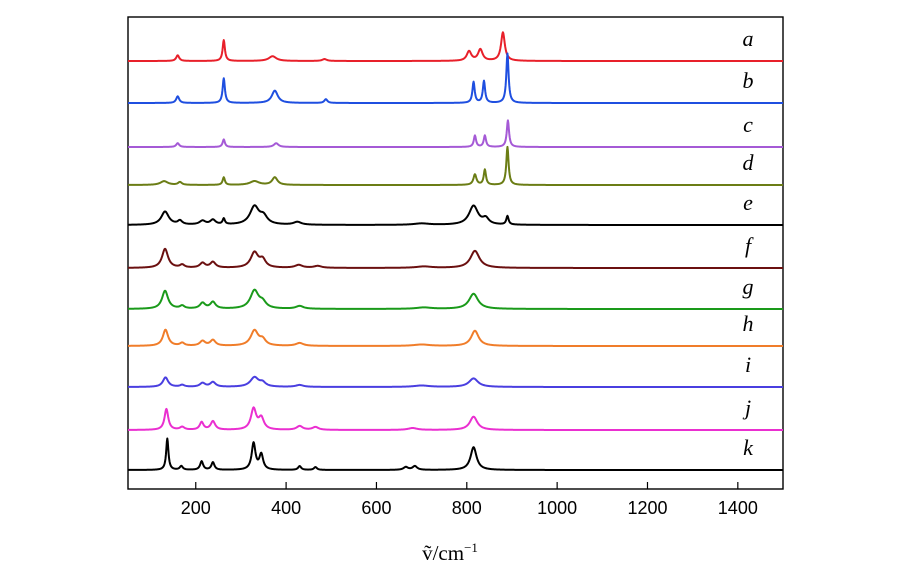 This screenshot has width=900, height=587. What do you see at coordinates (455, 454) in the screenshot?
I see `series-line-k` at bounding box center [455, 454].